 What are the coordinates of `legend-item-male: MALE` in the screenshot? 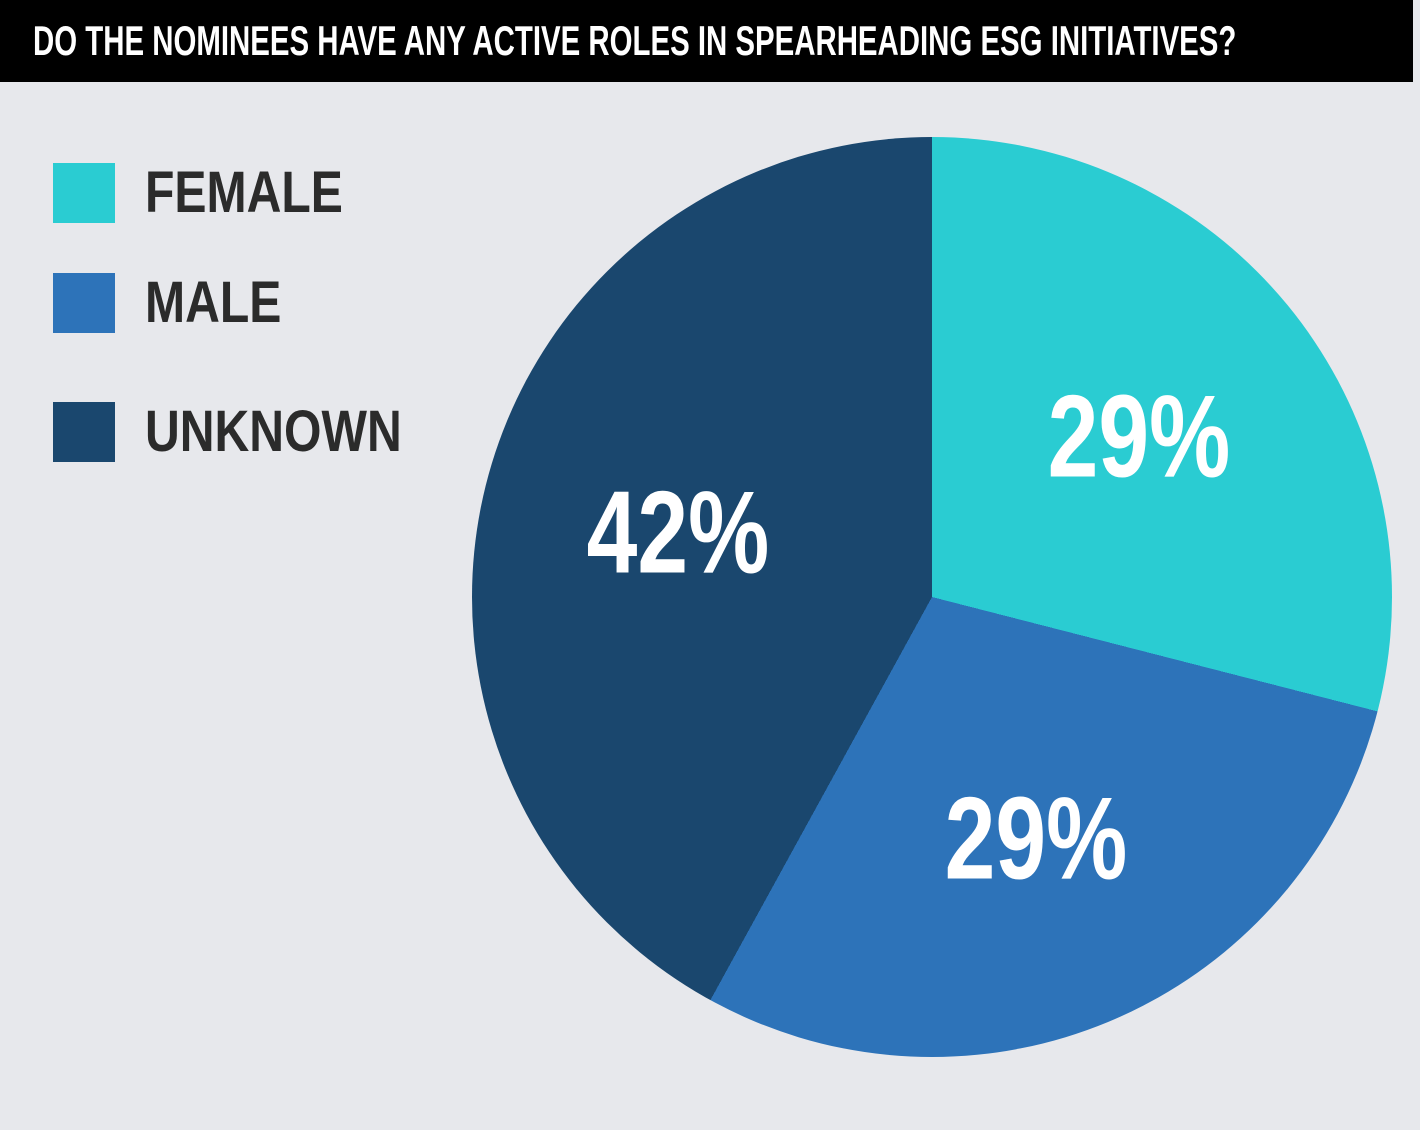 It's located at (181, 303).